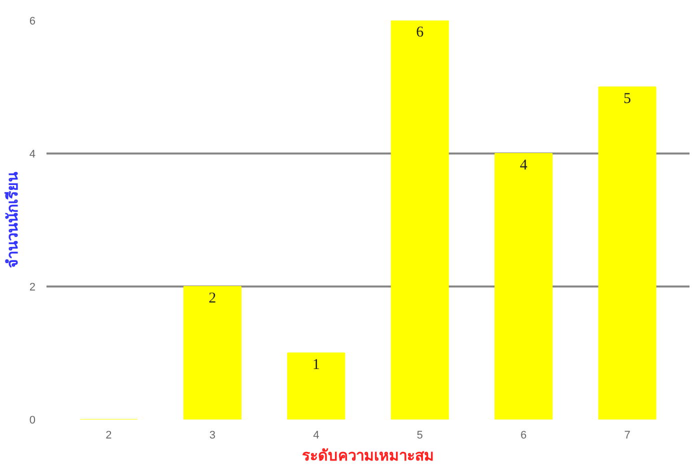 The image size is (694, 467). What do you see at coordinates (12, 219) in the screenshot?
I see `y-axis-title: จำนวนนักเรียน` at bounding box center [12, 219].